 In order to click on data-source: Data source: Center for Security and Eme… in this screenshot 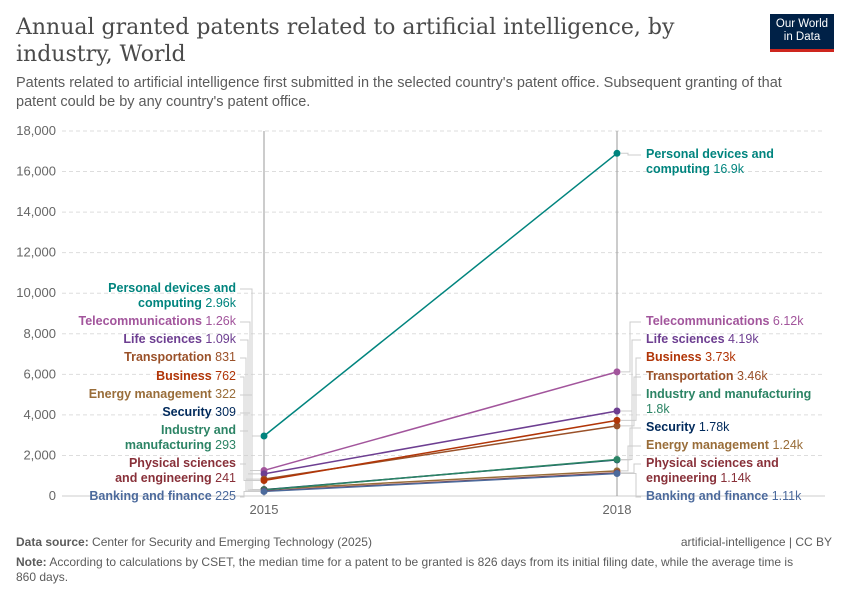, I will do `click(194, 542)`.